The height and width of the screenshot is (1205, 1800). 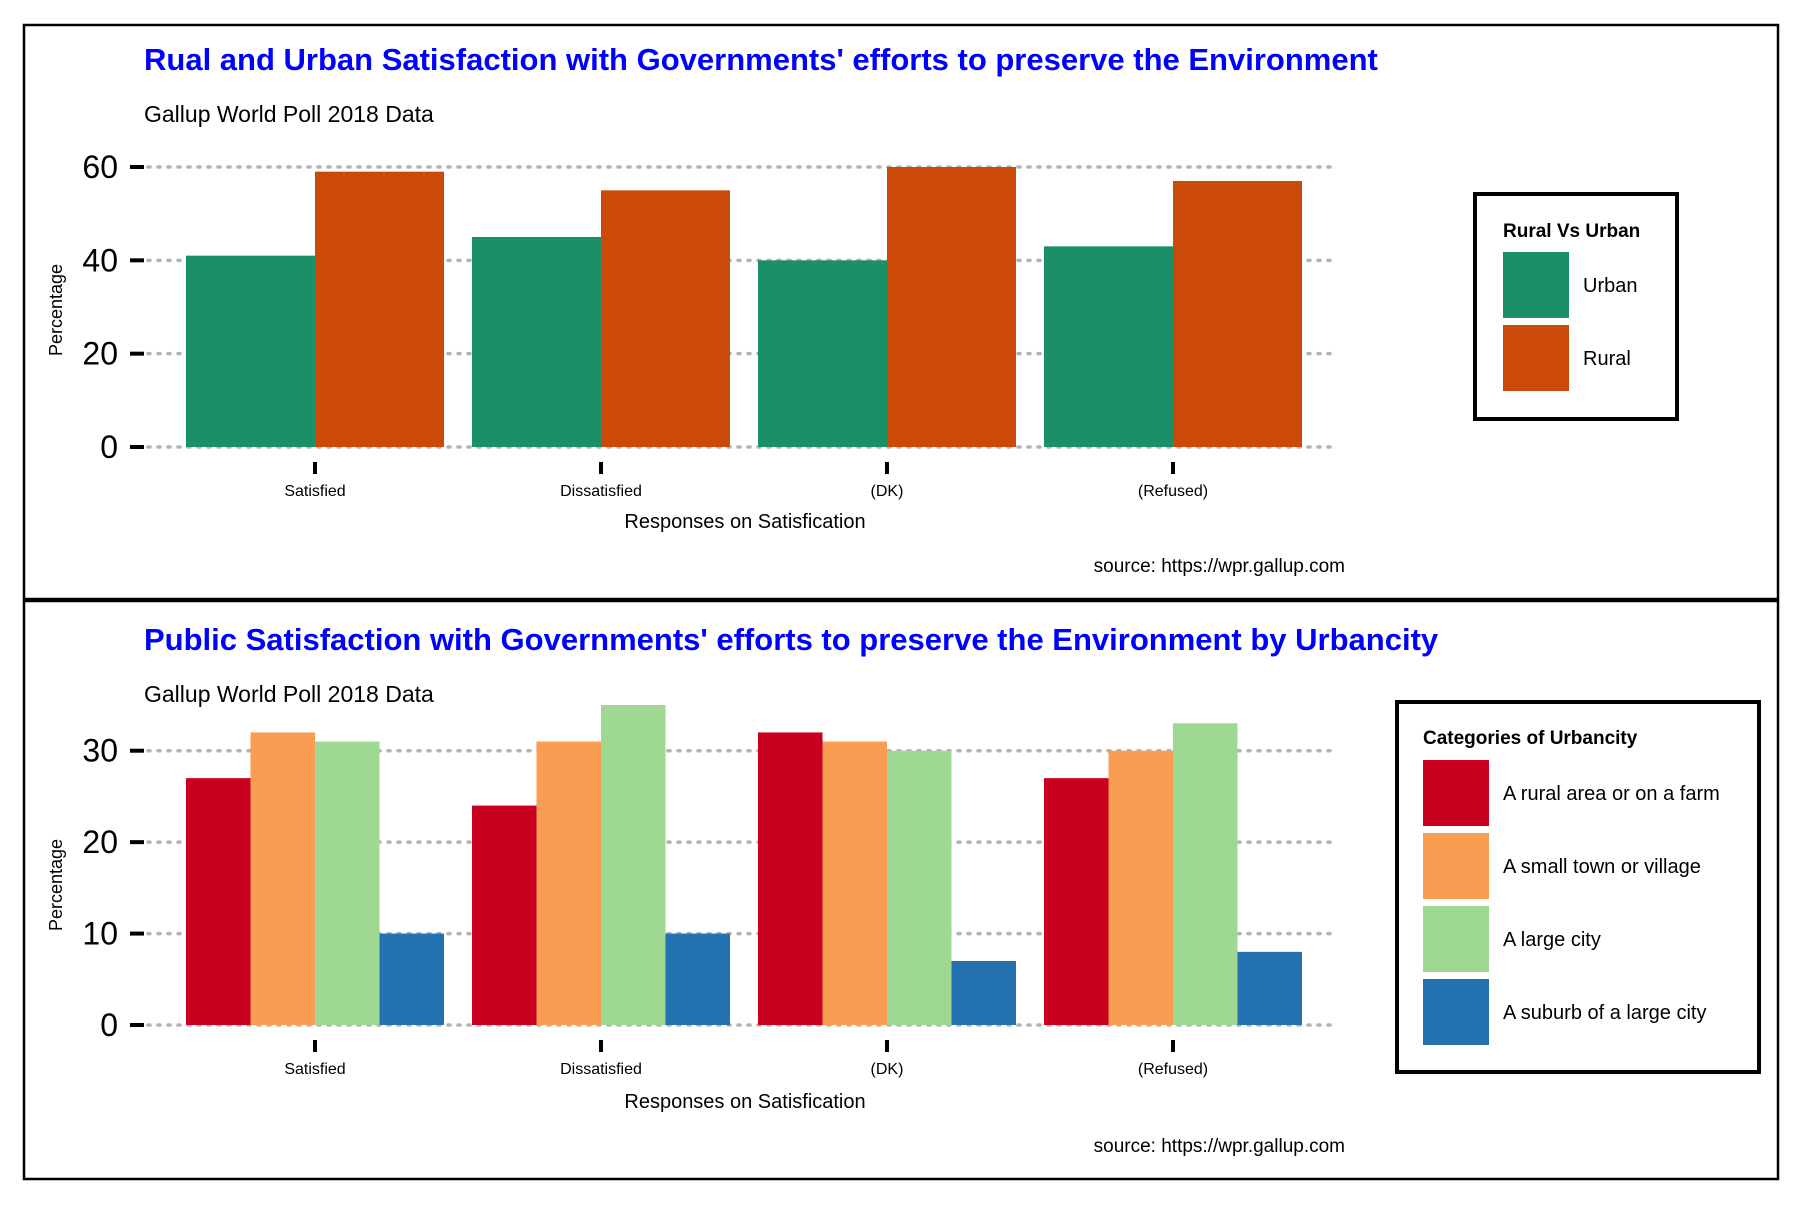 What do you see at coordinates (100, 260) in the screenshot?
I see `y-tick-label: 40` at bounding box center [100, 260].